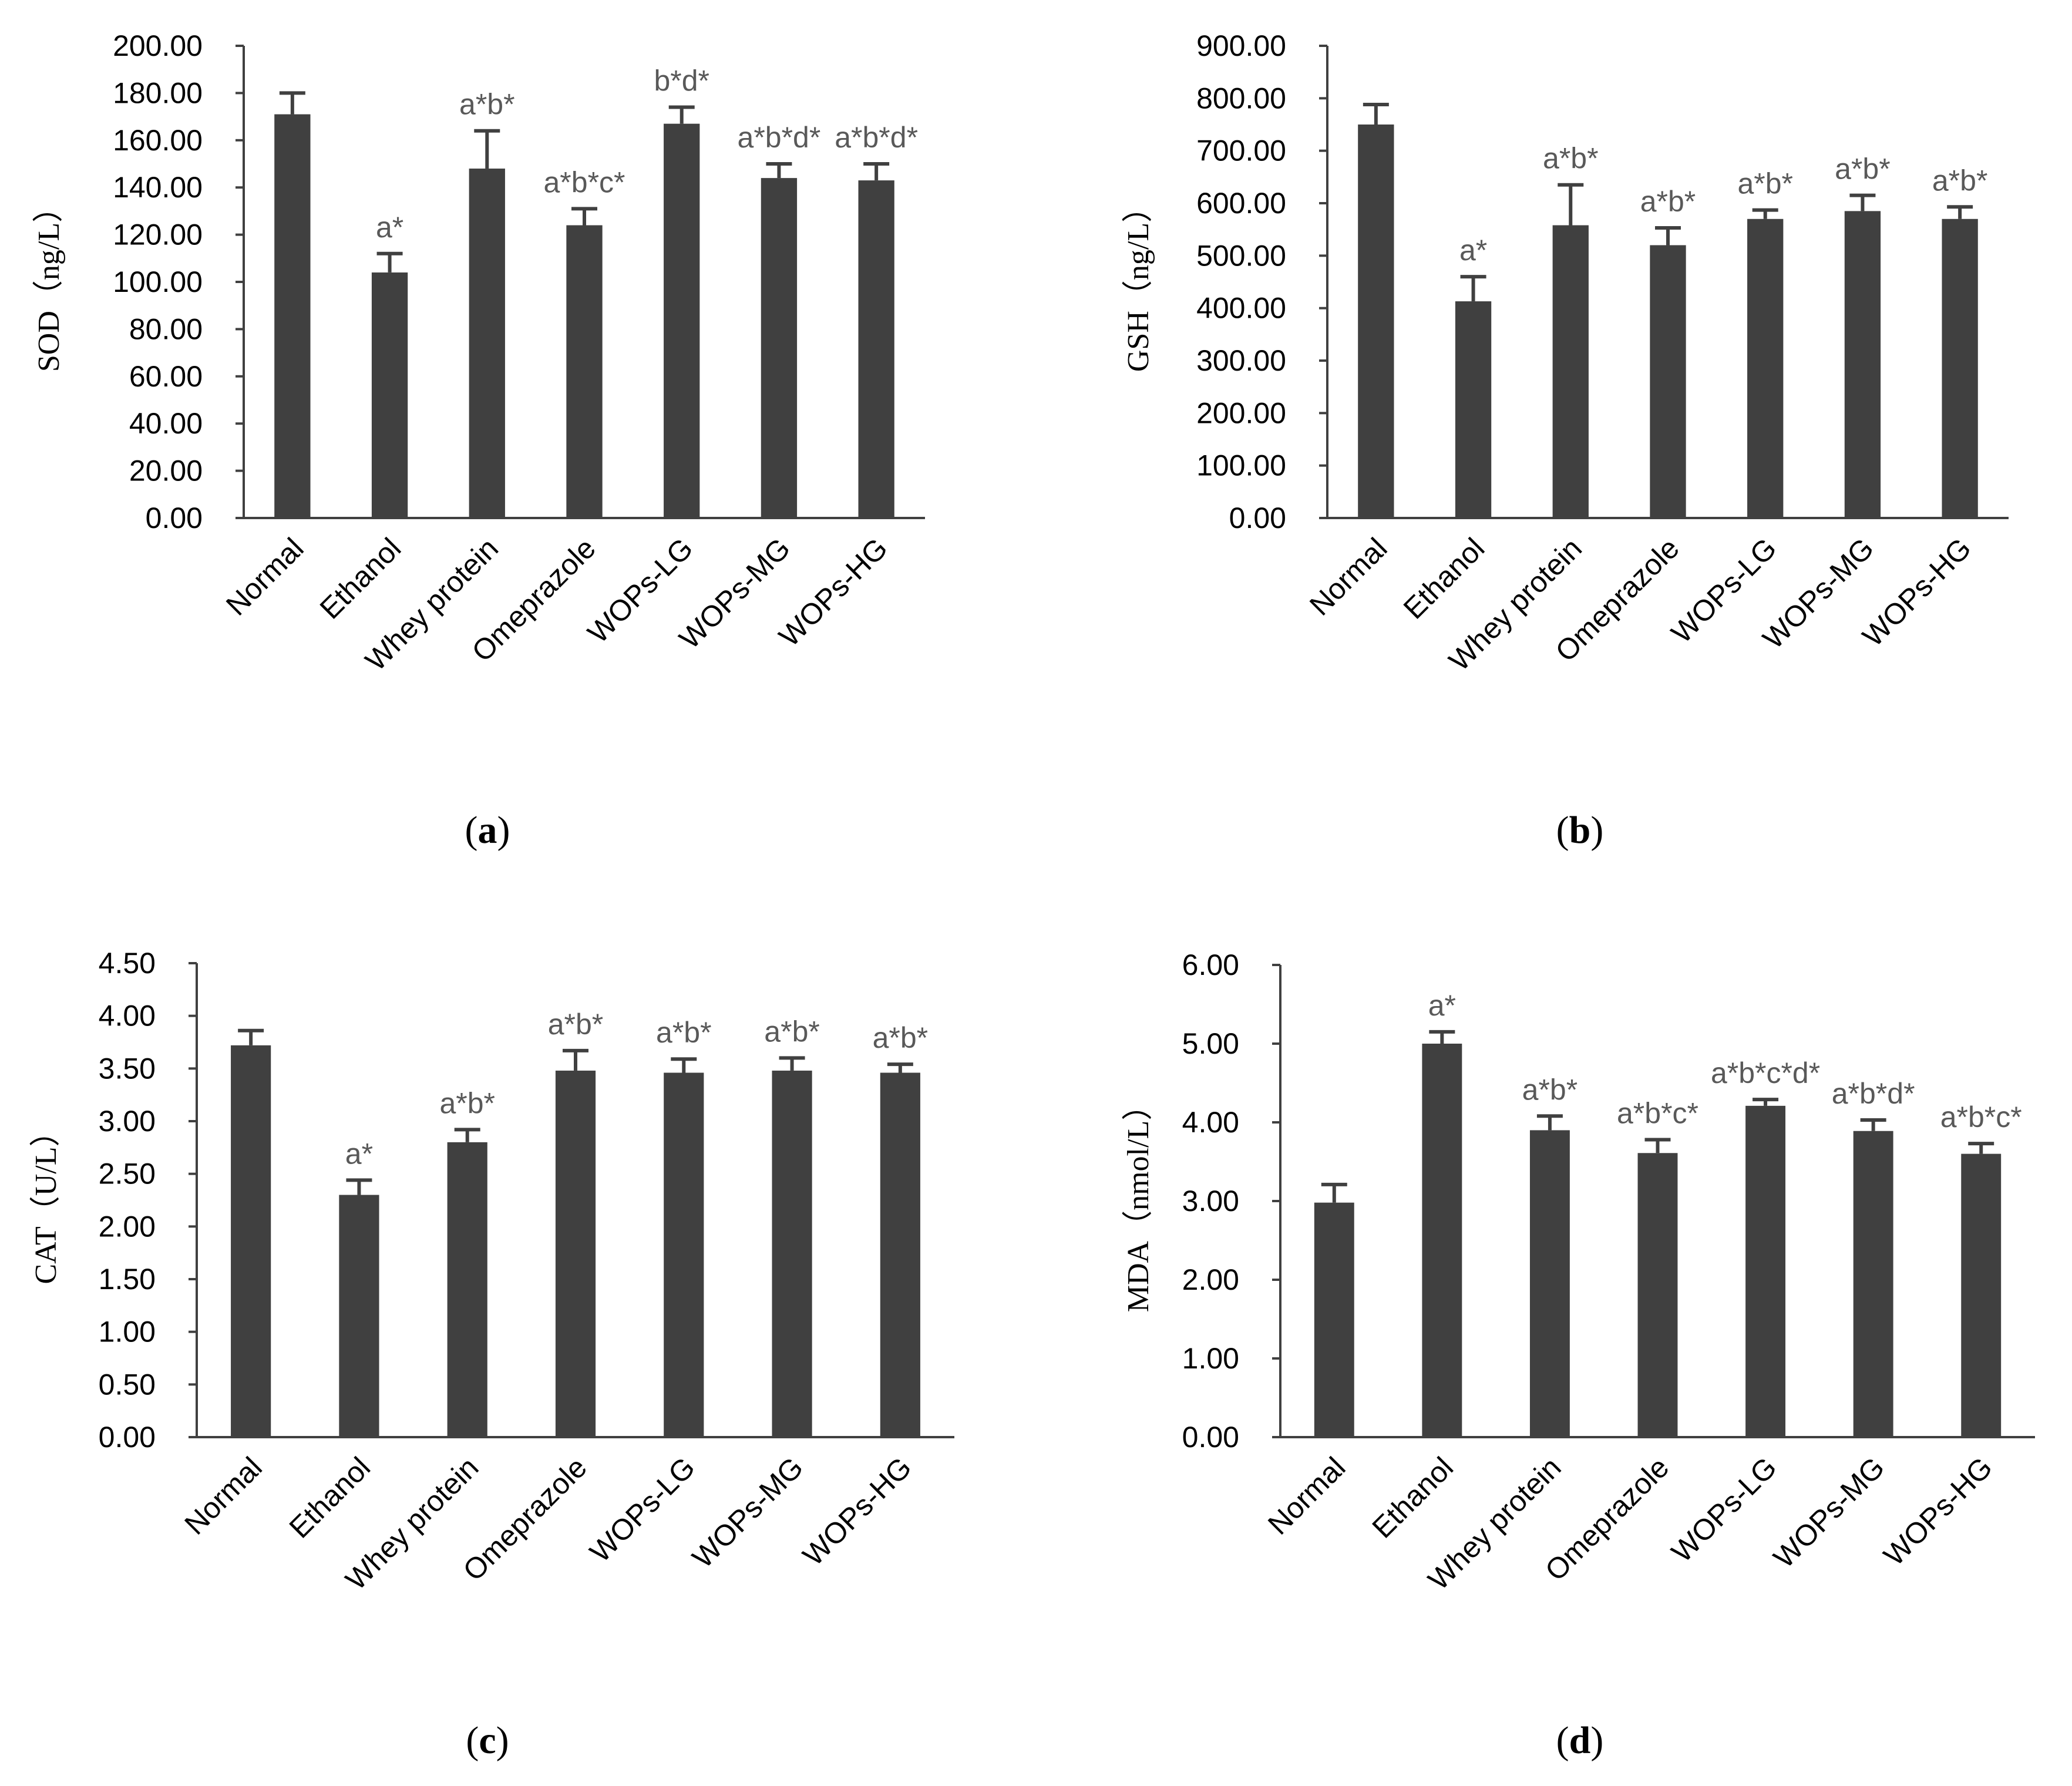  Describe the element at coordinates (127, 1068) in the screenshot. I see `y-tick-label: 3.50` at that location.